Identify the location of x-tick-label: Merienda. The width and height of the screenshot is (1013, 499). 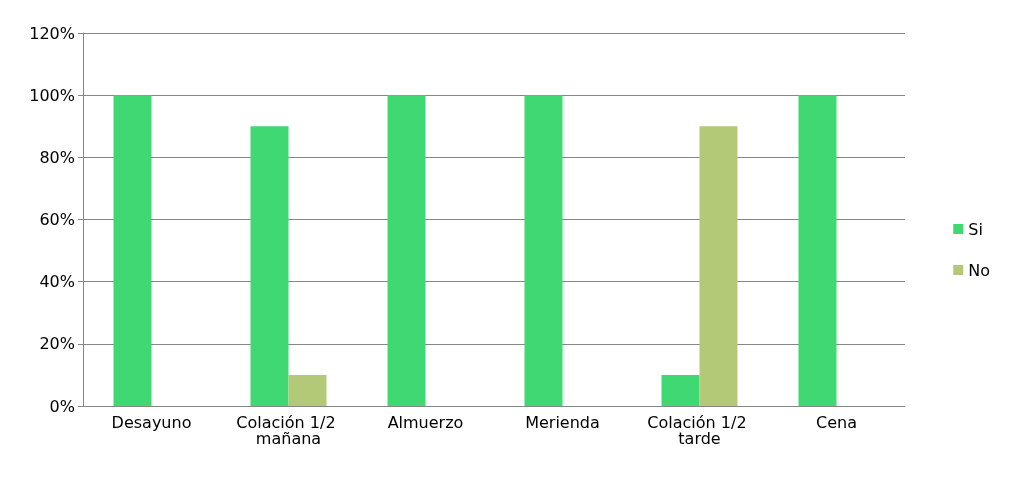
(562, 422).